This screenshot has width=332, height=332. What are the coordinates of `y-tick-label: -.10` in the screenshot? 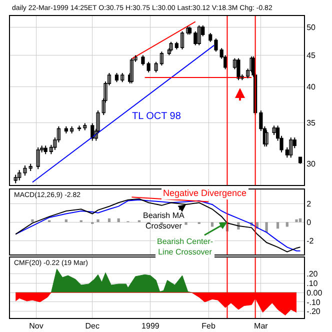 It's located at (313, 302).